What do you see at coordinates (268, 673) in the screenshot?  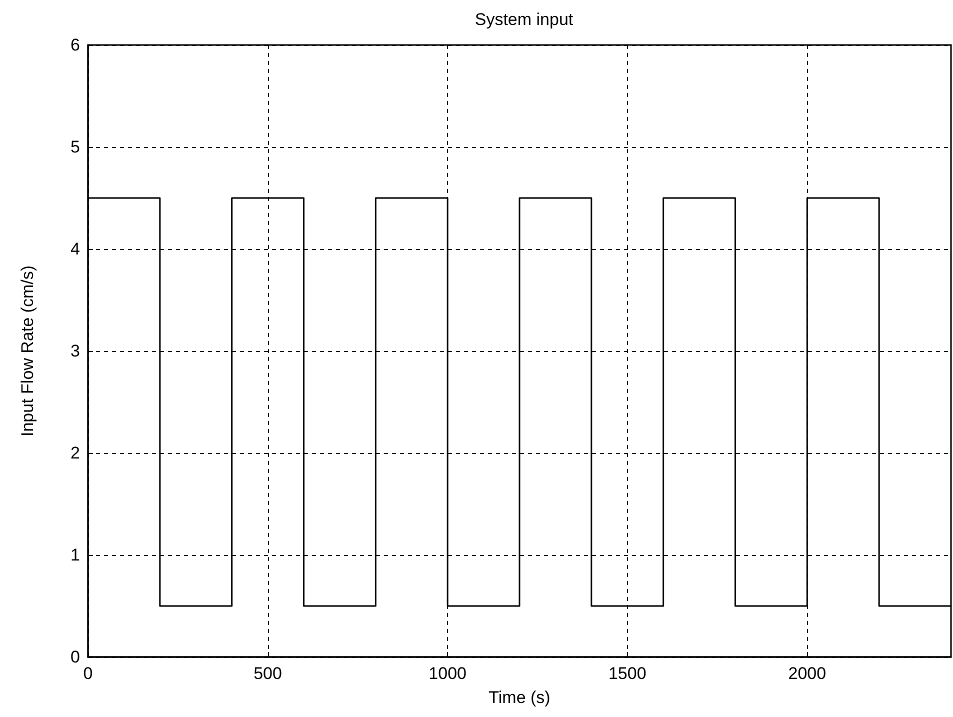 I see `x-tick-label: 500` at bounding box center [268, 673].